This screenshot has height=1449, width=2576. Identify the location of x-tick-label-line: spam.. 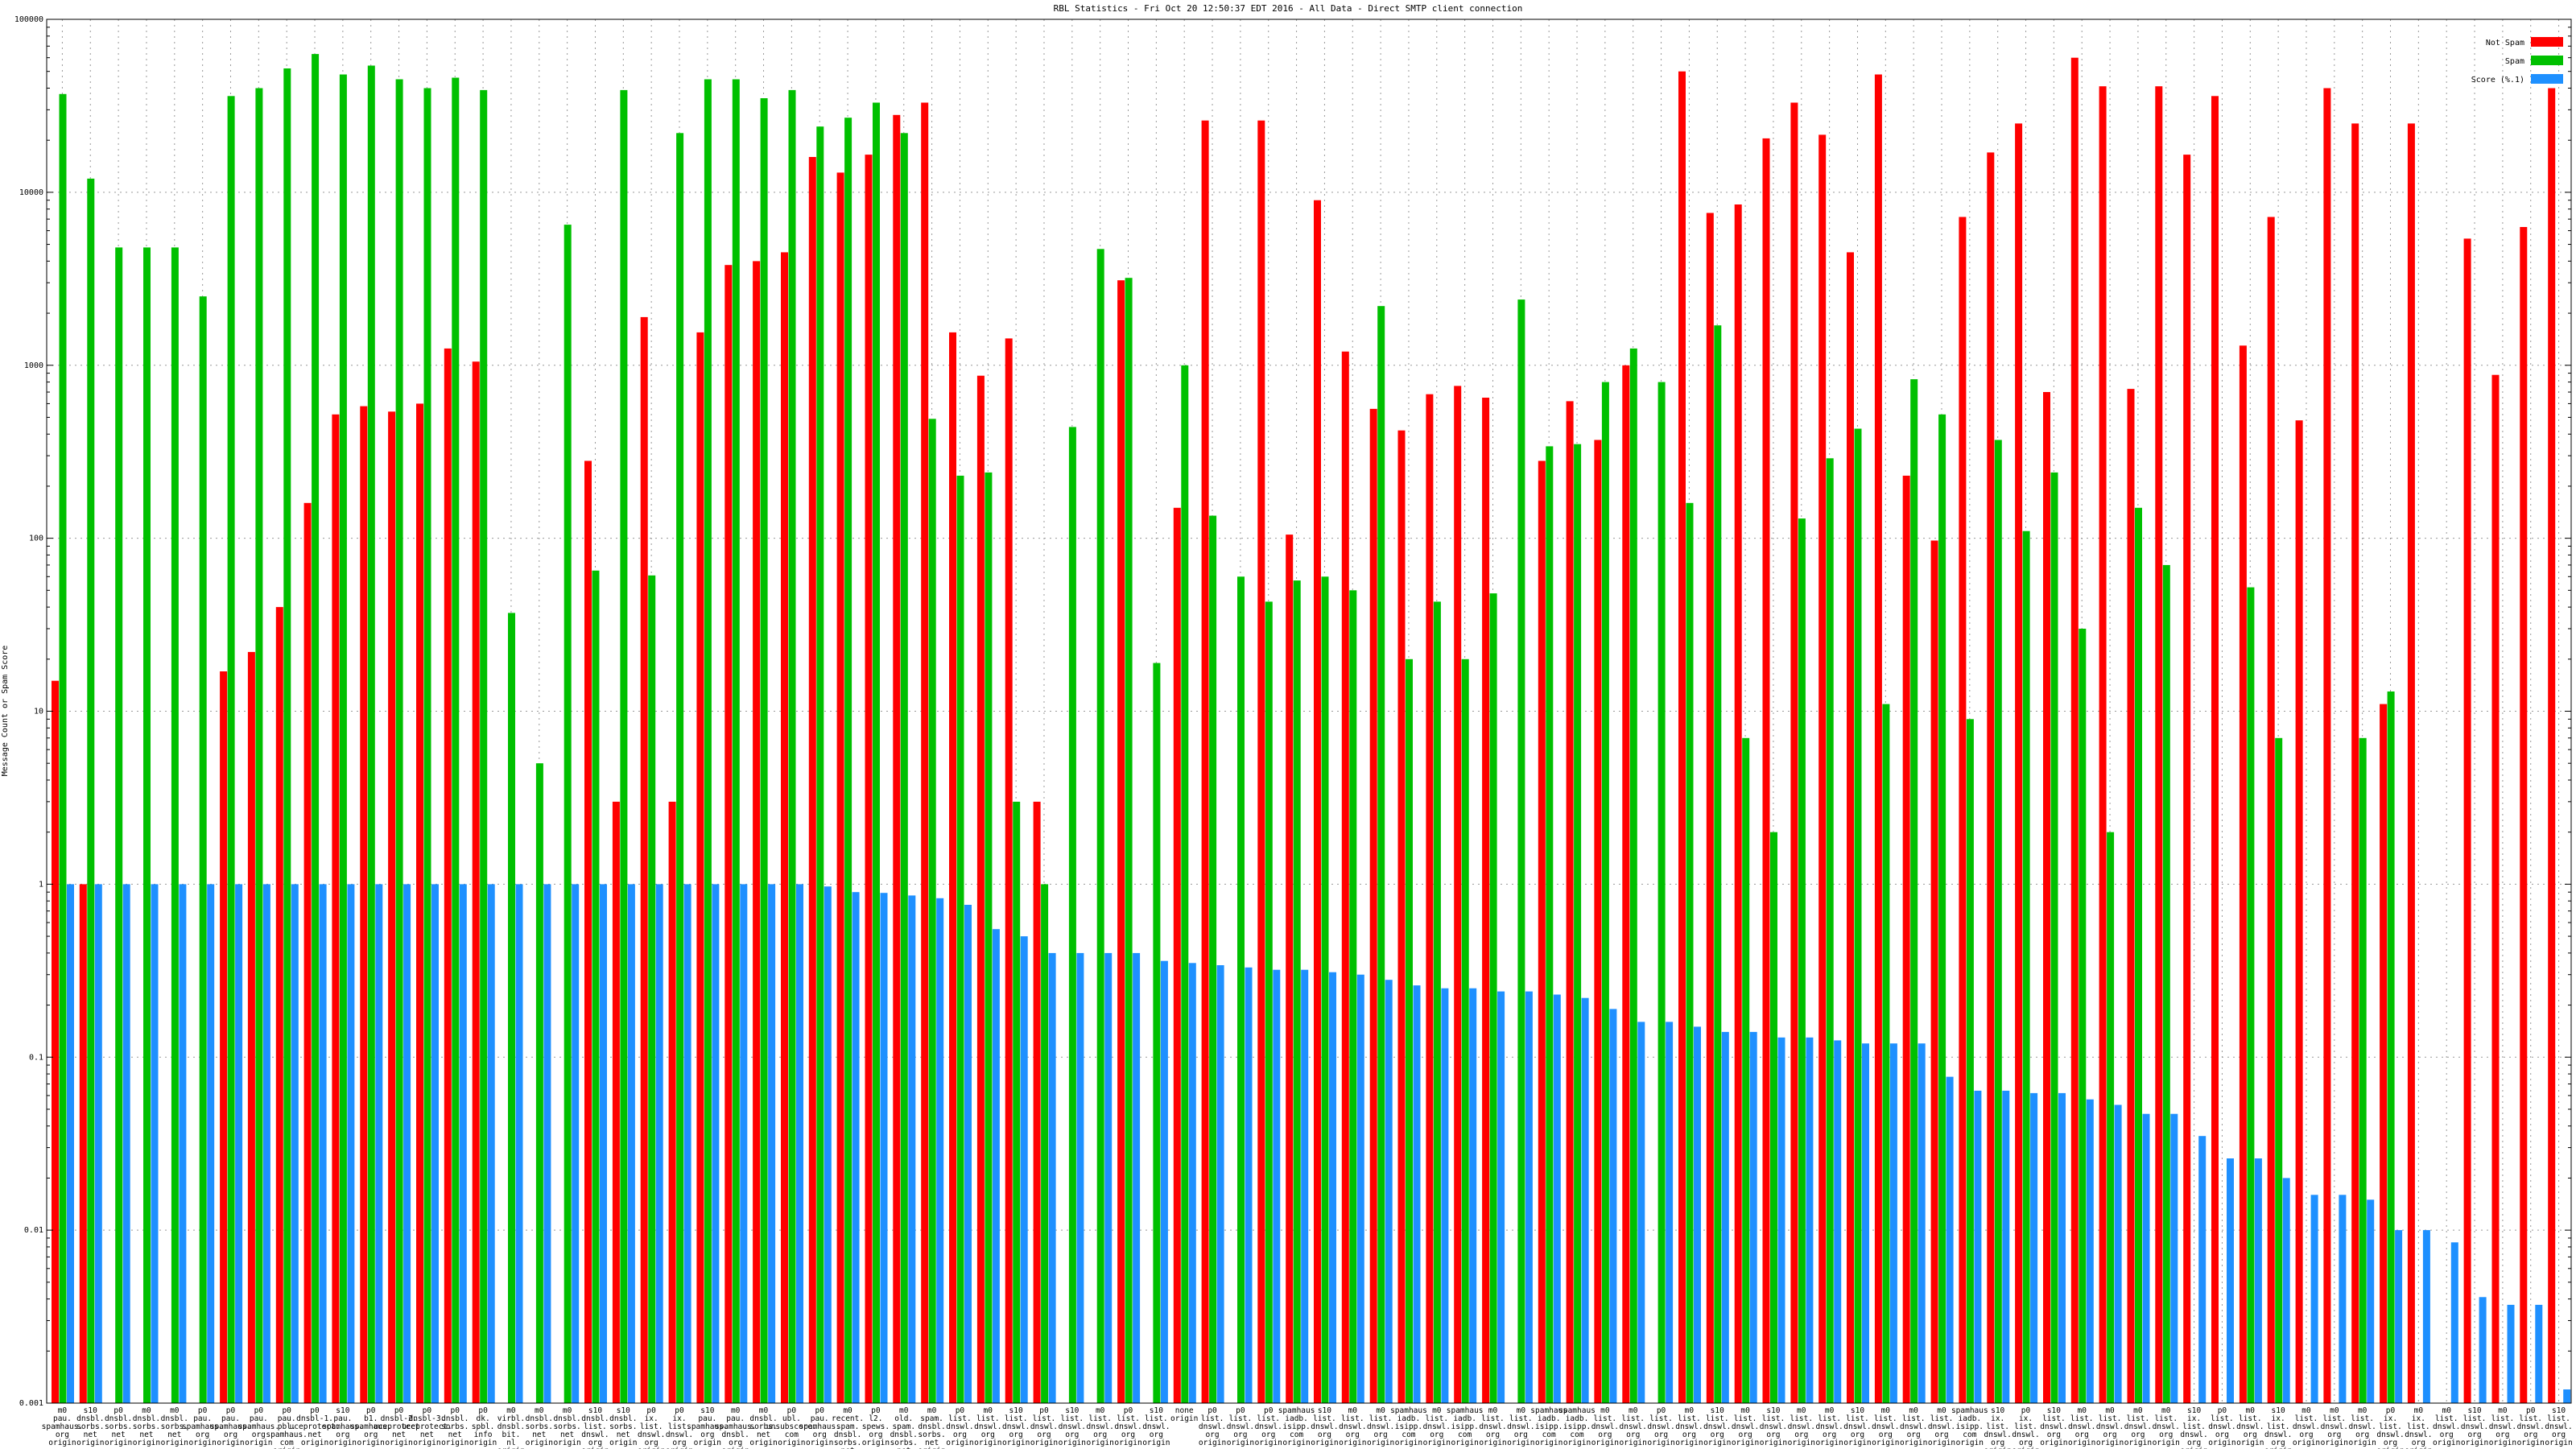
(903, 1426).